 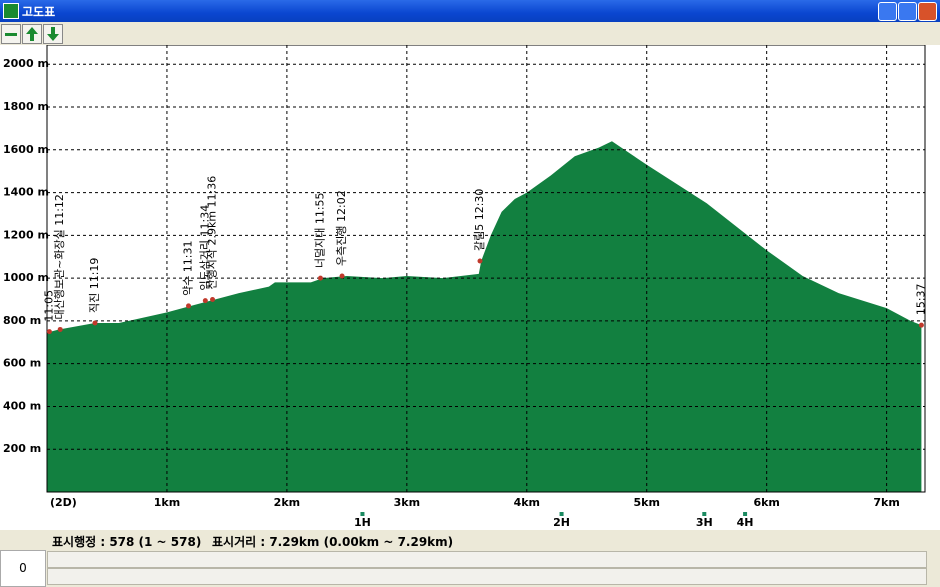 I want to click on y-tick-label: 2000 m, so click(x=26, y=63).